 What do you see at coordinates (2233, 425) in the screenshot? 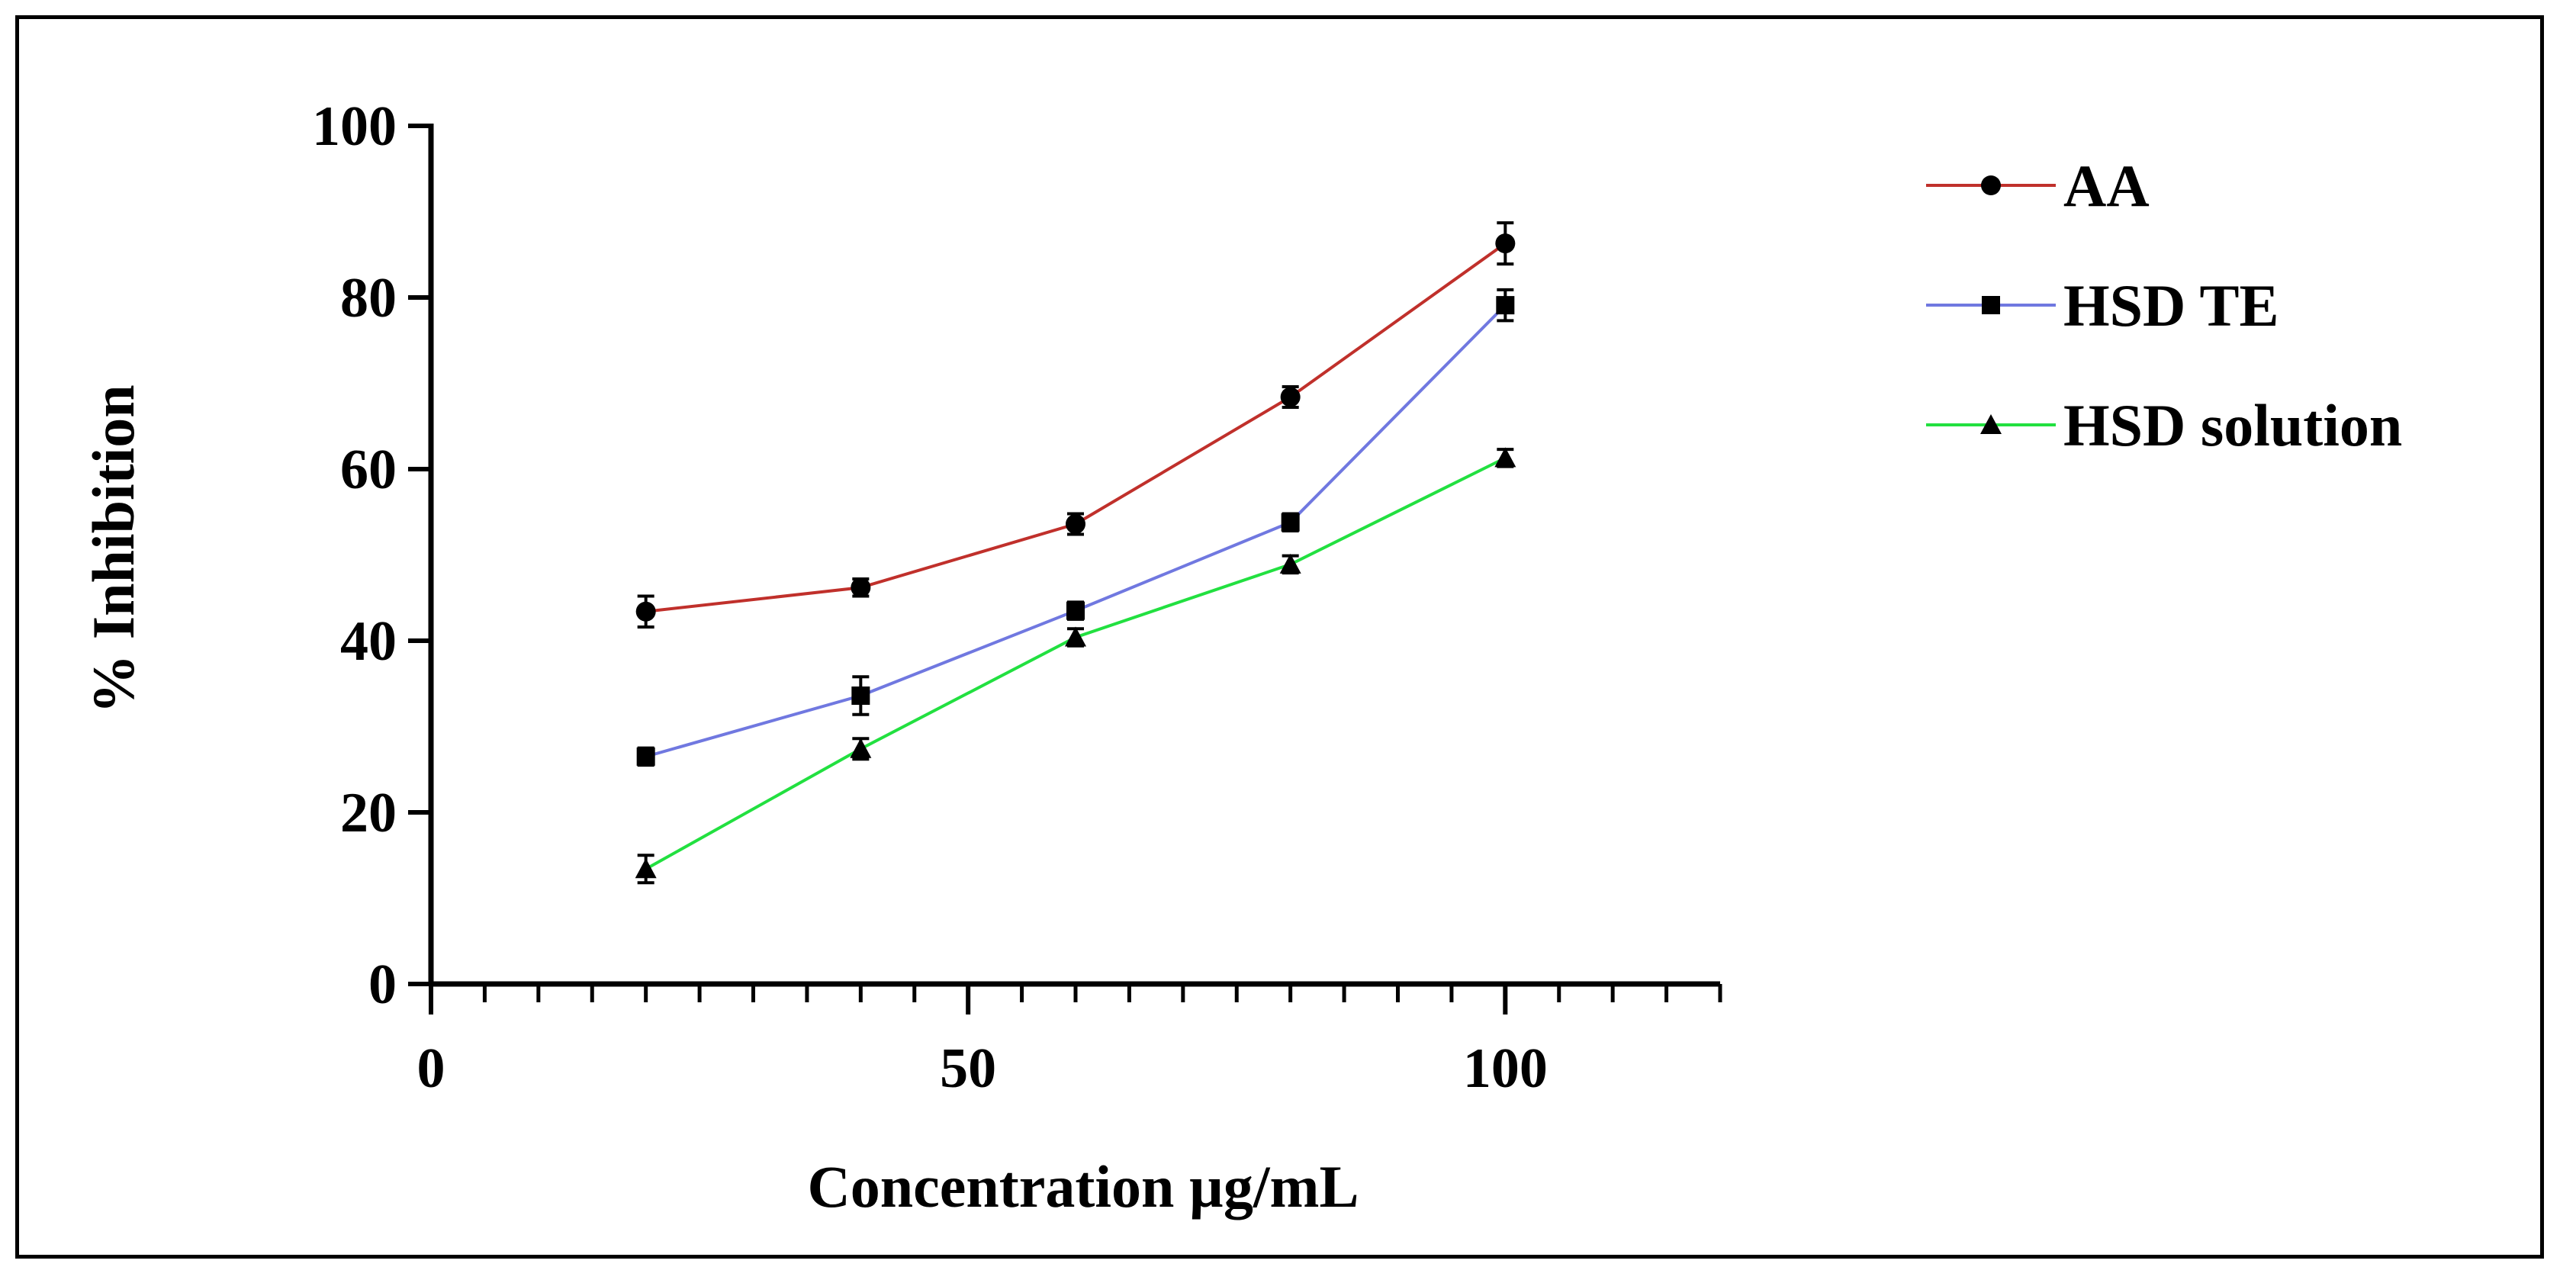
I see `legend-label: HSD solution` at bounding box center [2233, 425].